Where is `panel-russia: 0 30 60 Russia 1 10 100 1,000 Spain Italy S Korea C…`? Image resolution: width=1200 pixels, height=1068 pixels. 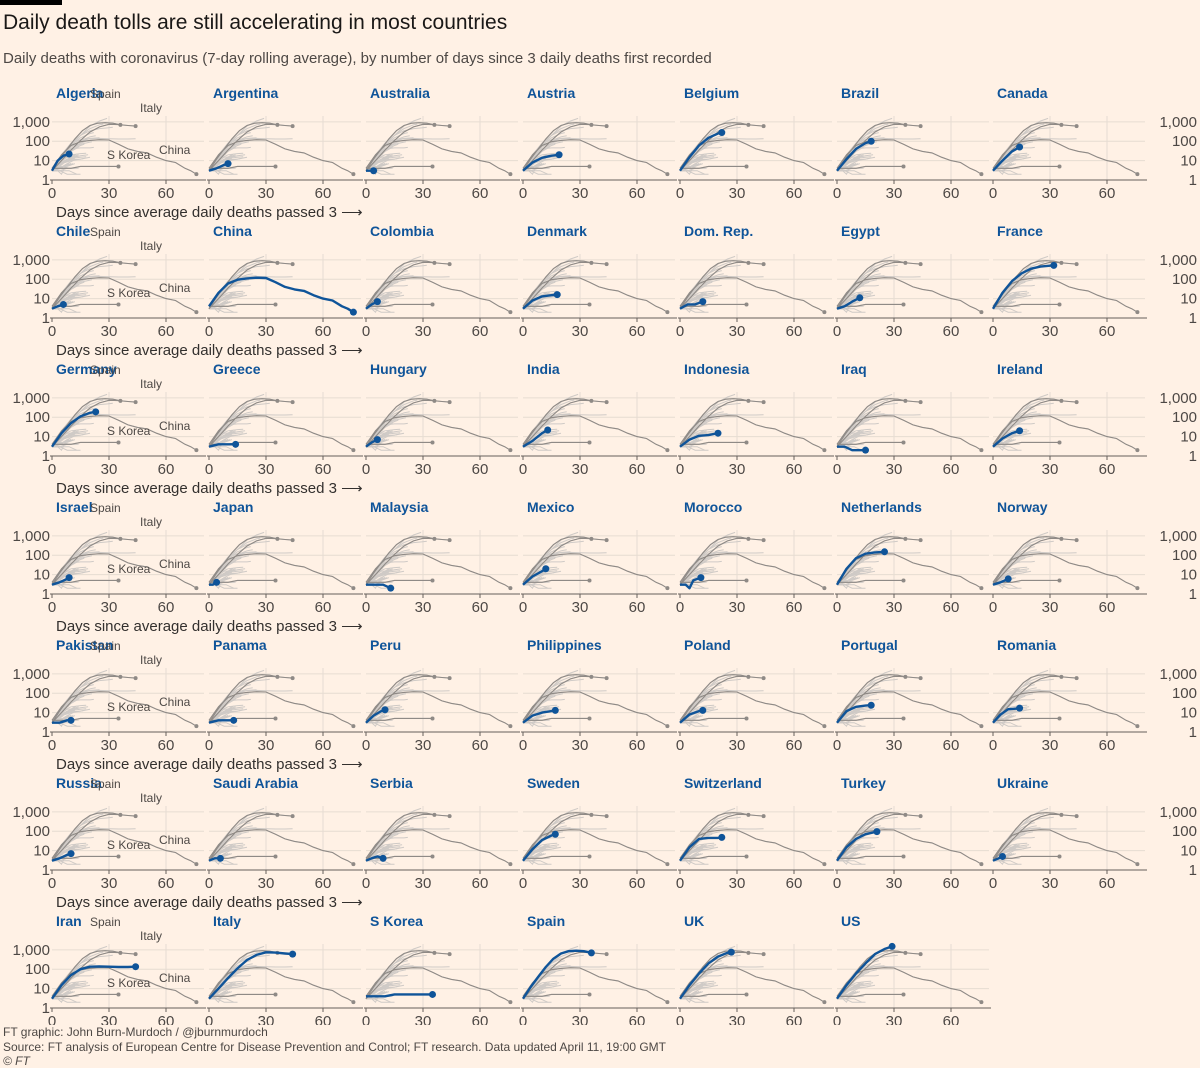 panel-russia: 0 30 60 Russia 1 10 100 1,000 Spain Italy S Korea C… is located at coordinates (109, 833).